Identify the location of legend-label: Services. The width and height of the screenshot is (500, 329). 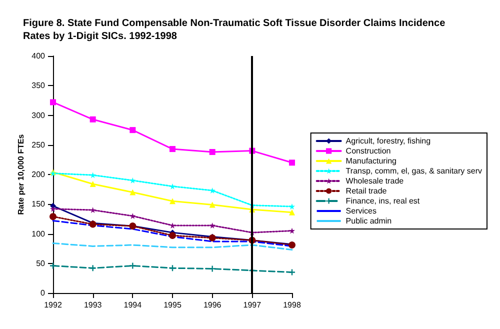
(361, 211).